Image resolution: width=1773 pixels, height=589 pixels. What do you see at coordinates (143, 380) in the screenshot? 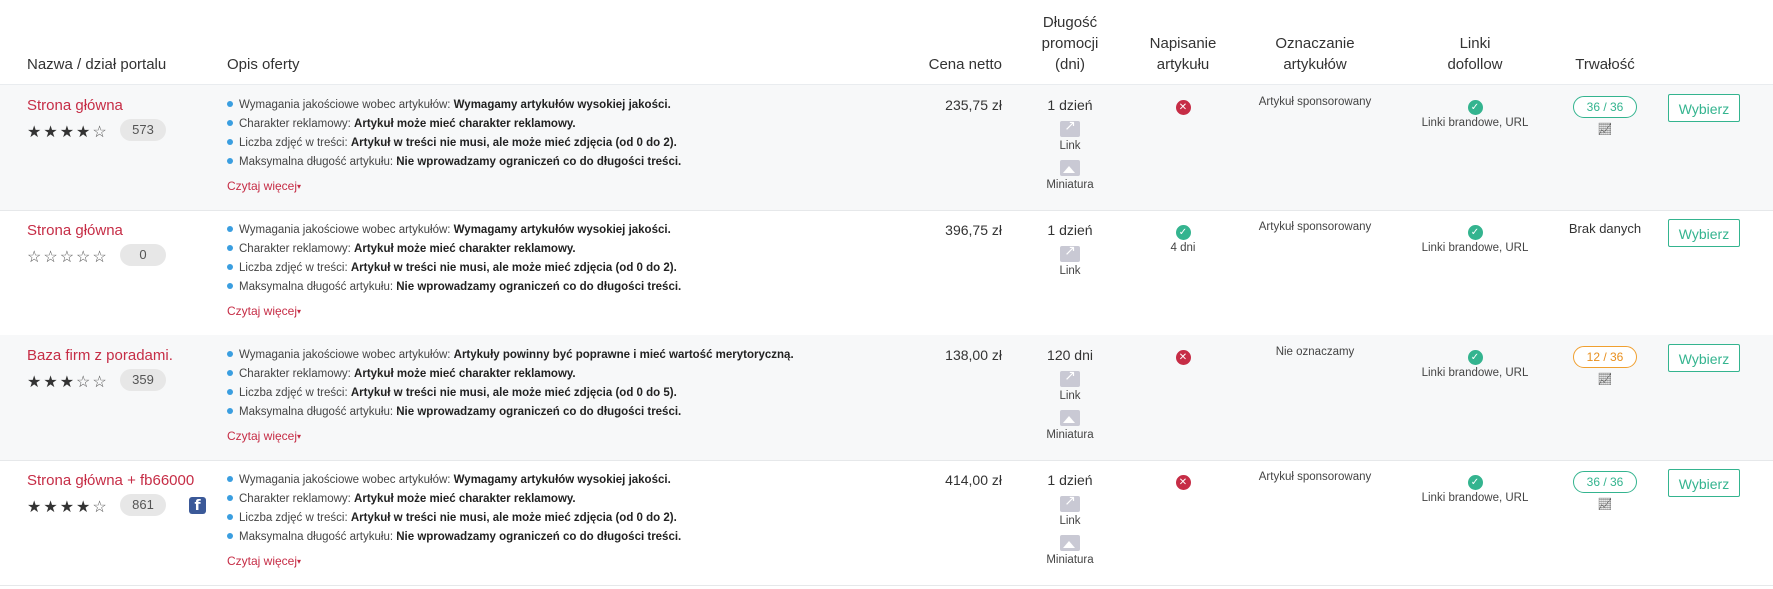
I see `rating-count: 359` at bounding box center [143, 380].